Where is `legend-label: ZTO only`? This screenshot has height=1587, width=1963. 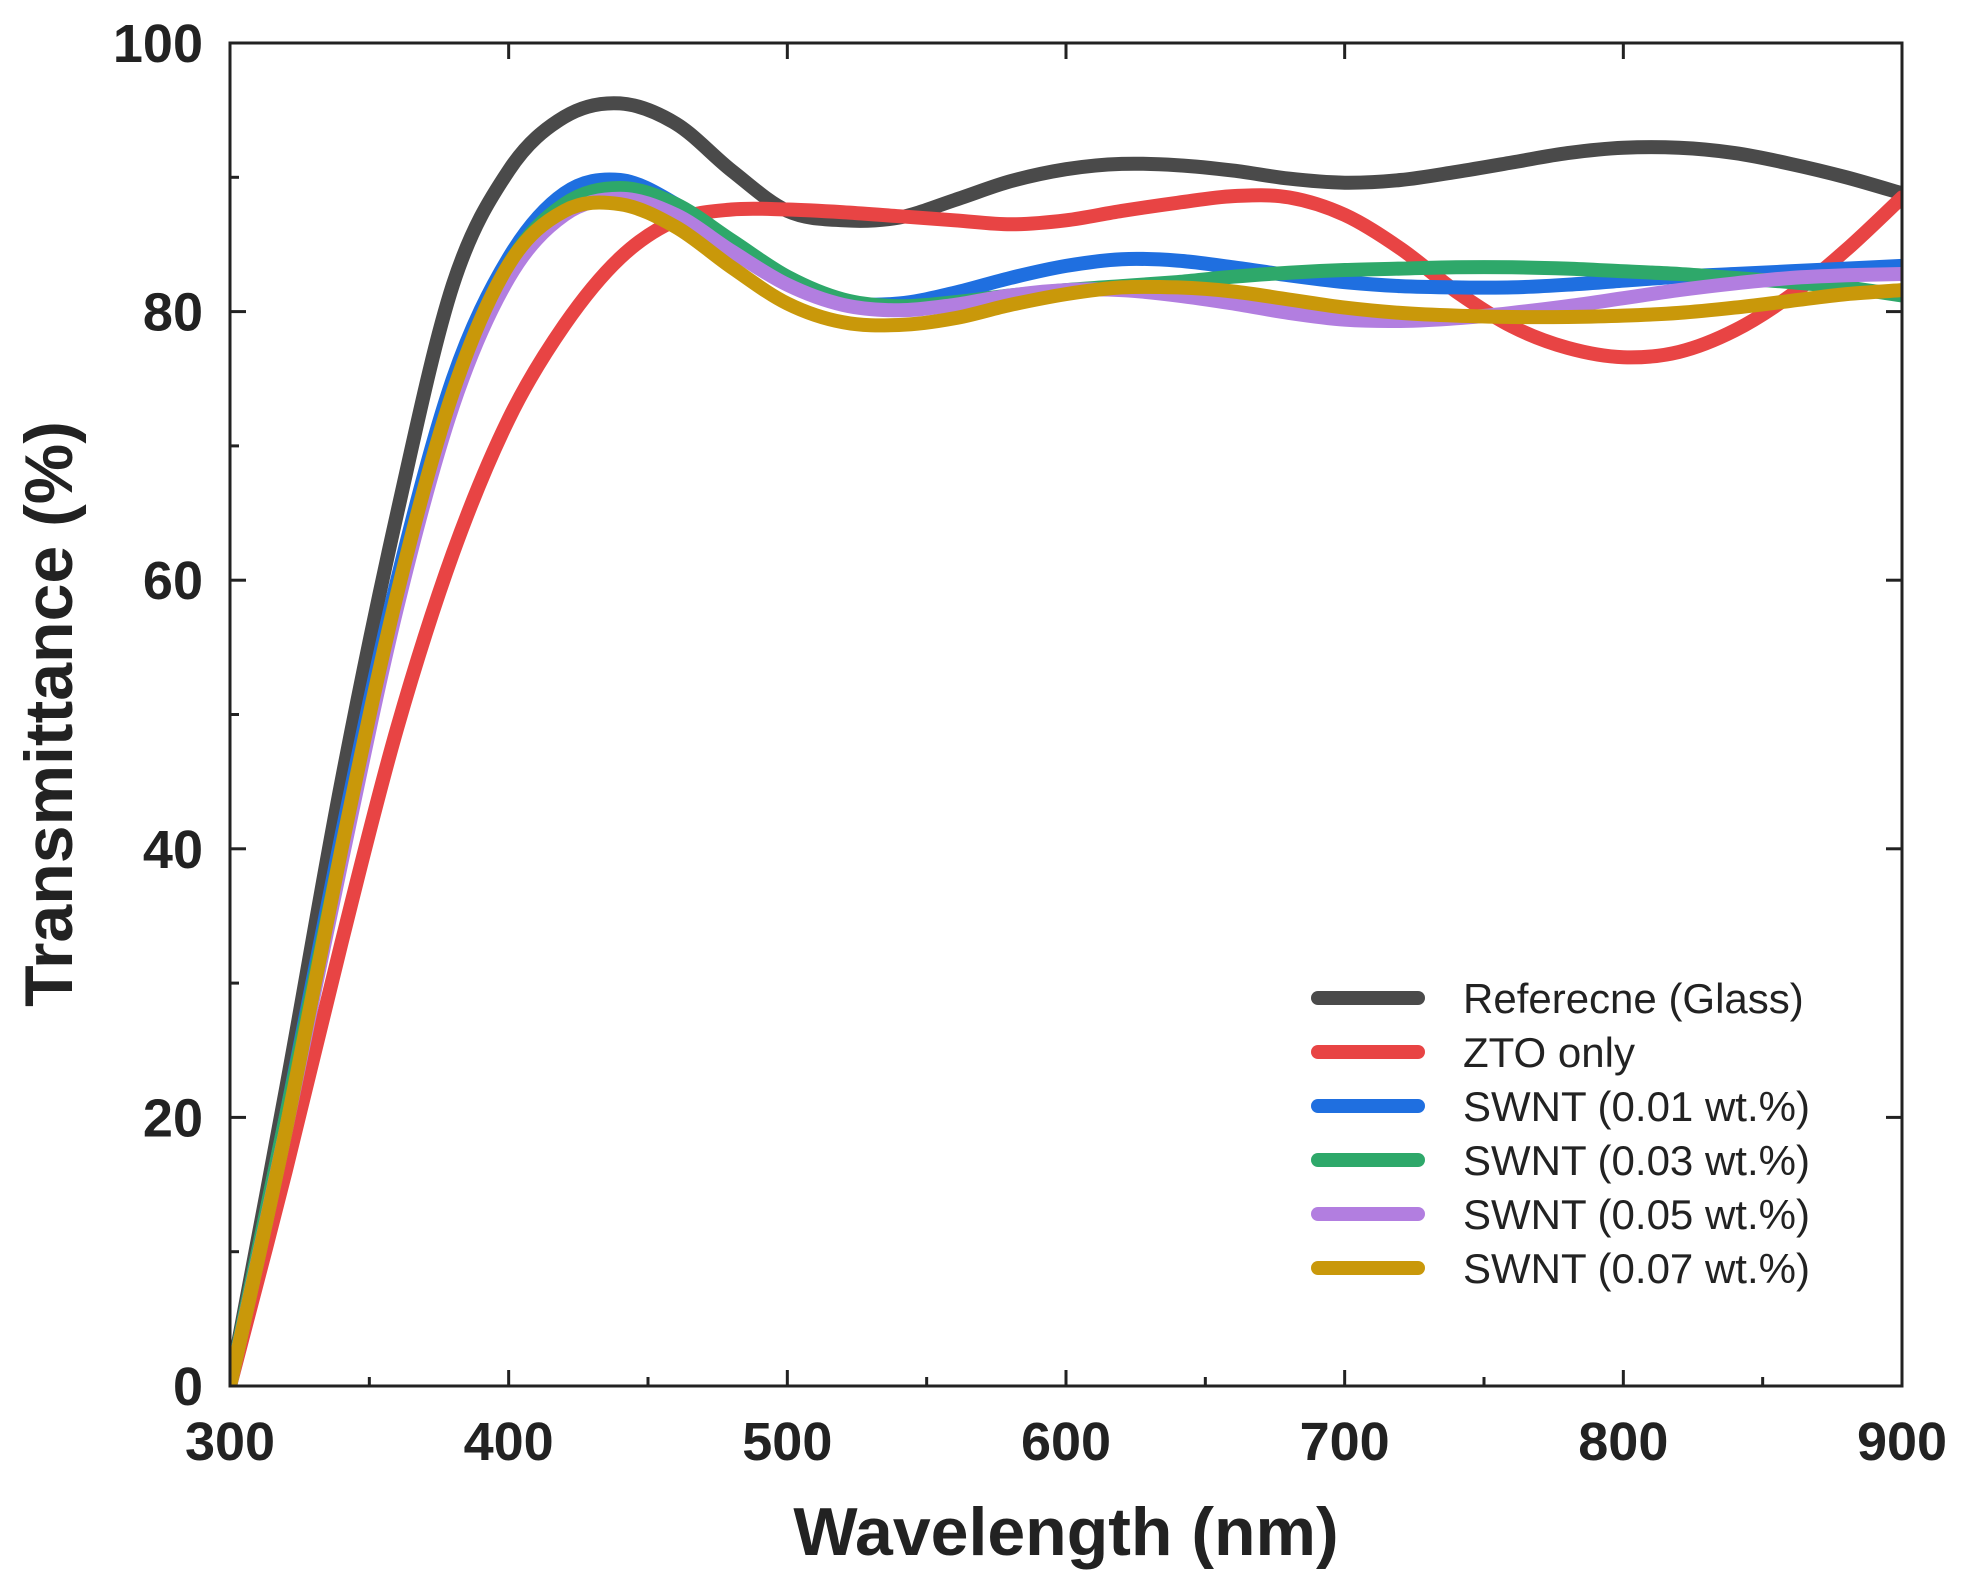 legend-label: ZTO only is located at coordinates (1549, 1052).